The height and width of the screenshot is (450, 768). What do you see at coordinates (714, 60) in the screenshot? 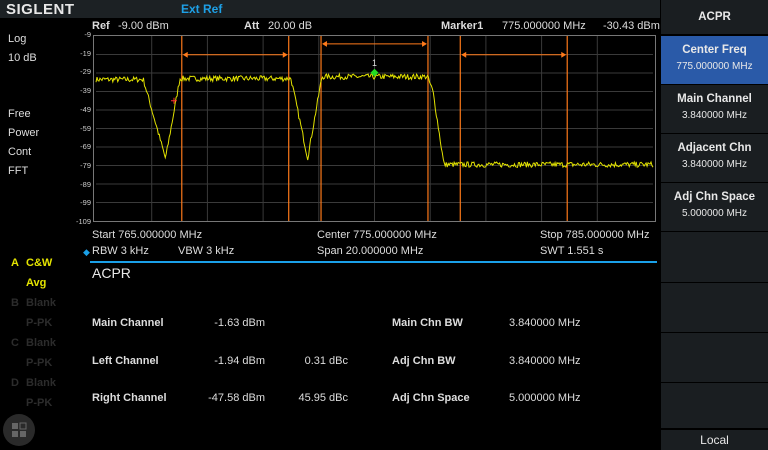
I see `softkey-center-freq: Center Freq 775.000000 MHz` at bounding box center [714, 60].